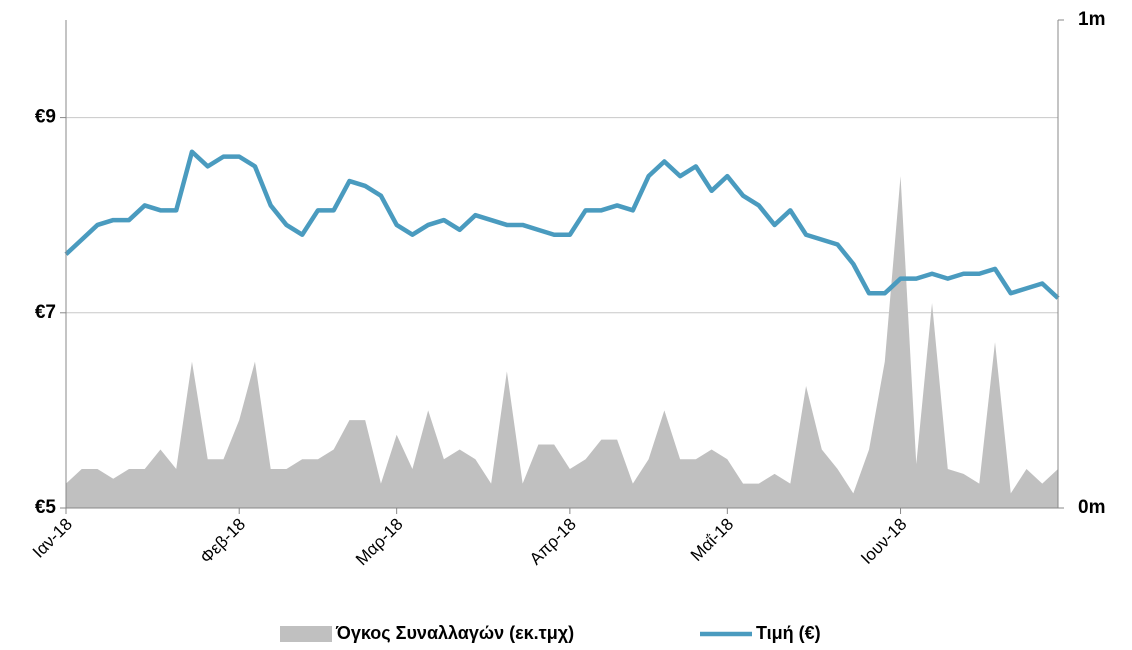 The height and width of the screenshot is (650, 1132). What do you see at coordinates (1091, 507) in the screenshot?
I see `y2-tick-label: 0m` at bounding box center [1091, 507].